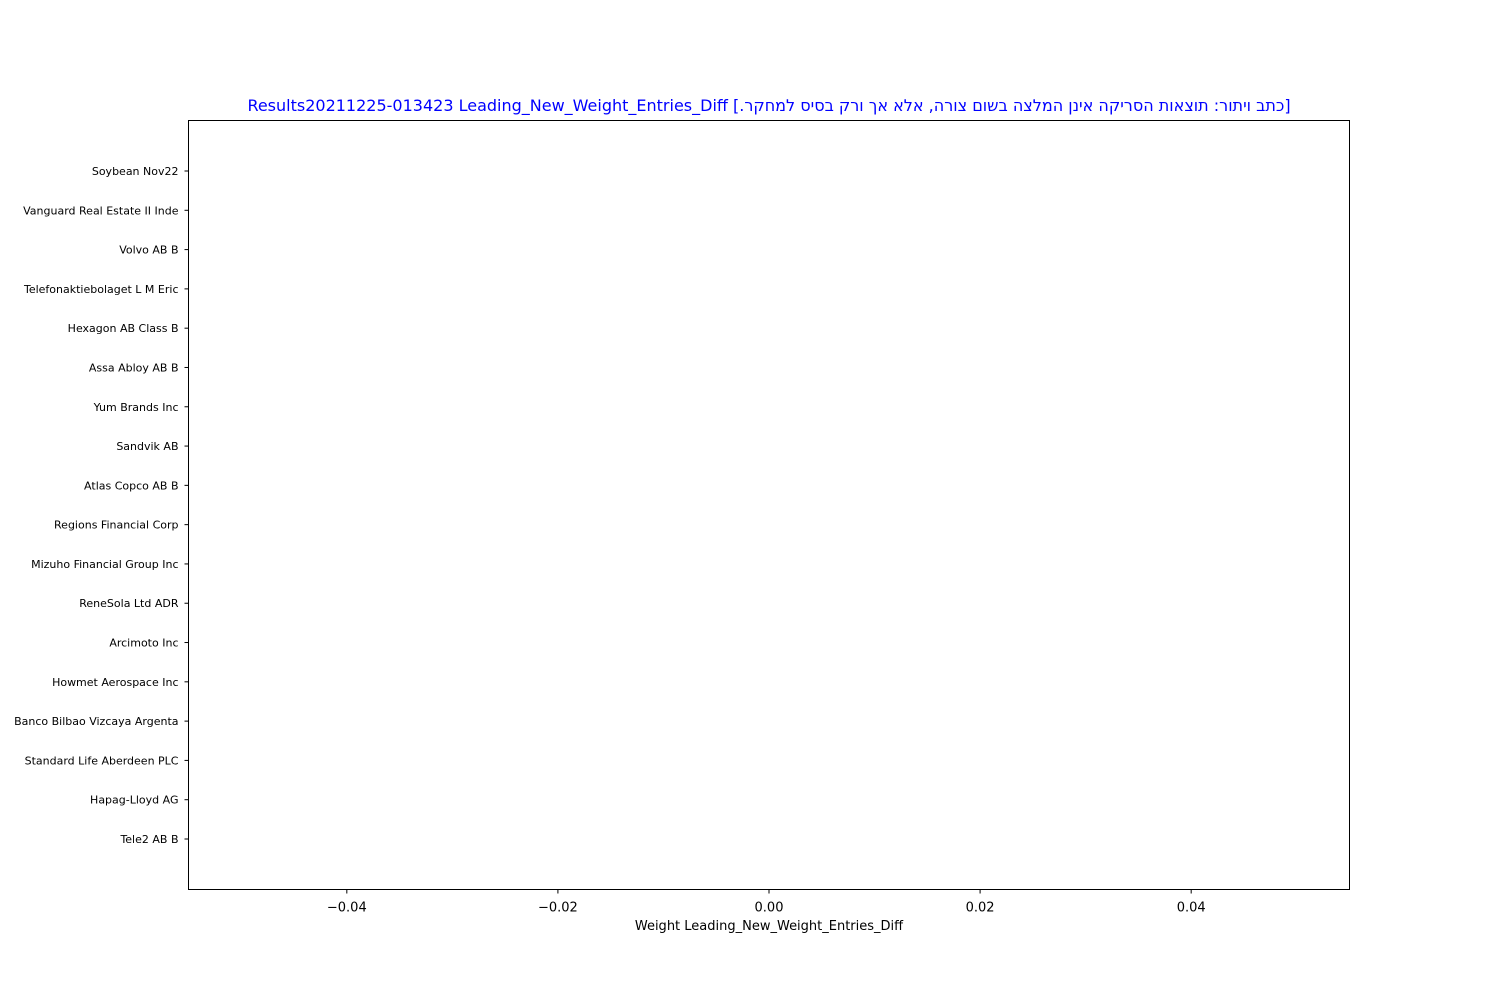  I want to click on y-tick-label: ReneSola Ltd ADR, so click(129, 603).